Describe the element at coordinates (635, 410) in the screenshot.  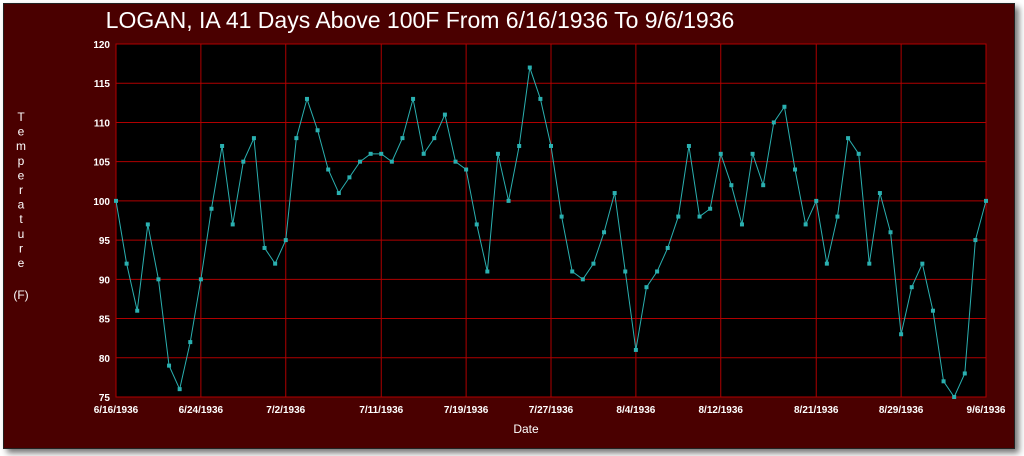
I see `x-tick-label: 8/4/1936` at that location.